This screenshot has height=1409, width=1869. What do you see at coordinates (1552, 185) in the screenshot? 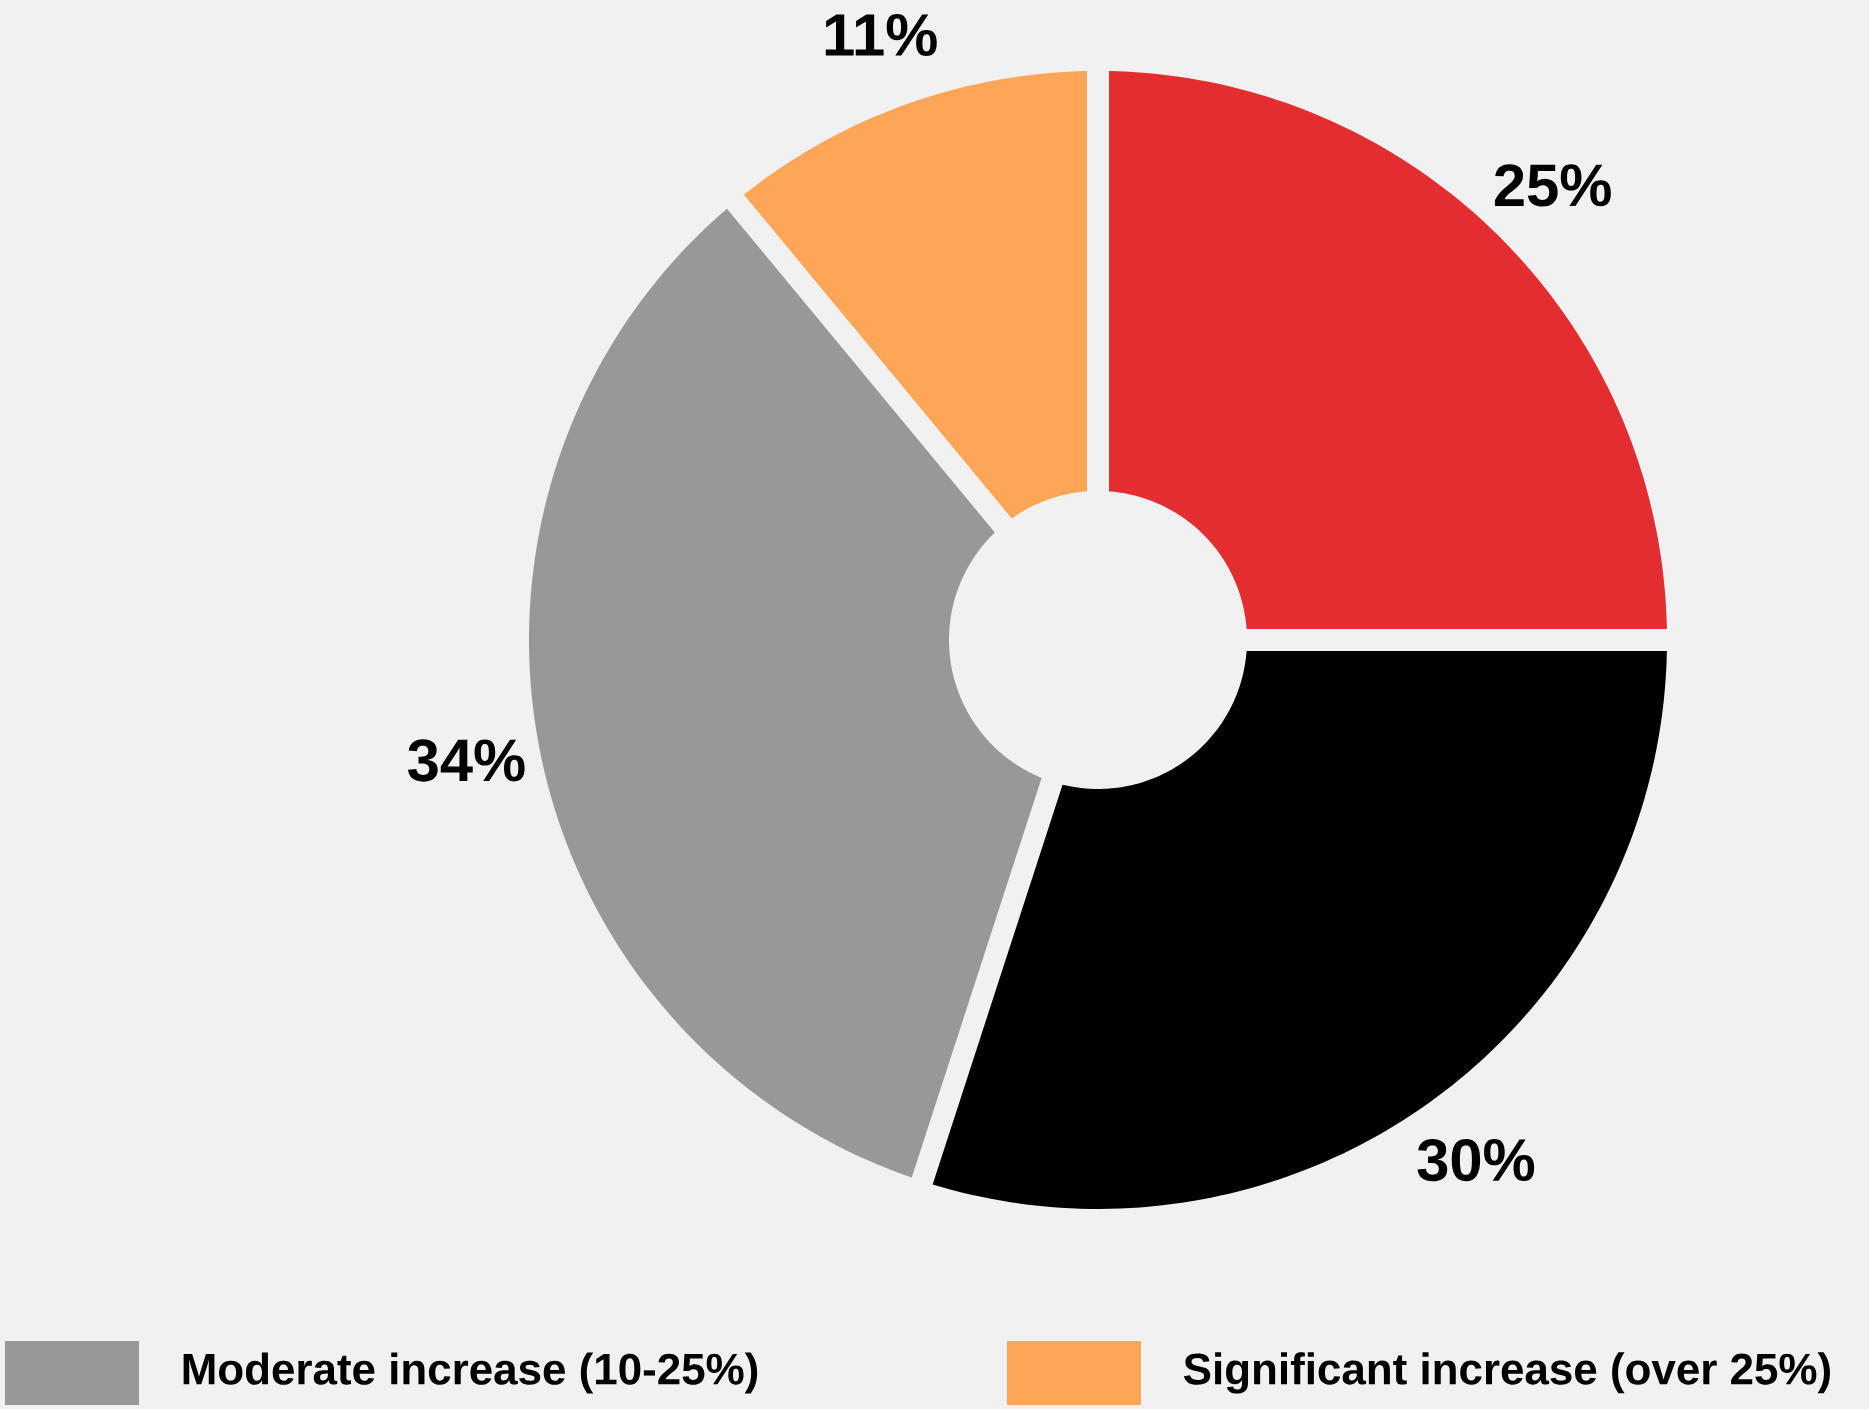
I see `data-label: 25%` at bounding box center [1552, 185].